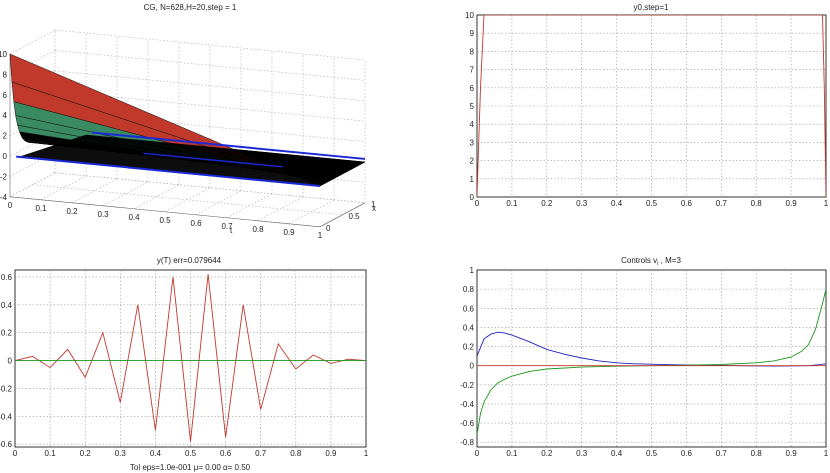 The height and width of the screenshot is (473, 830). What do you see at coordinates (472, 142) in the screenshot?
I see `y-tick-label: 3` at bounding box center [472, 142].